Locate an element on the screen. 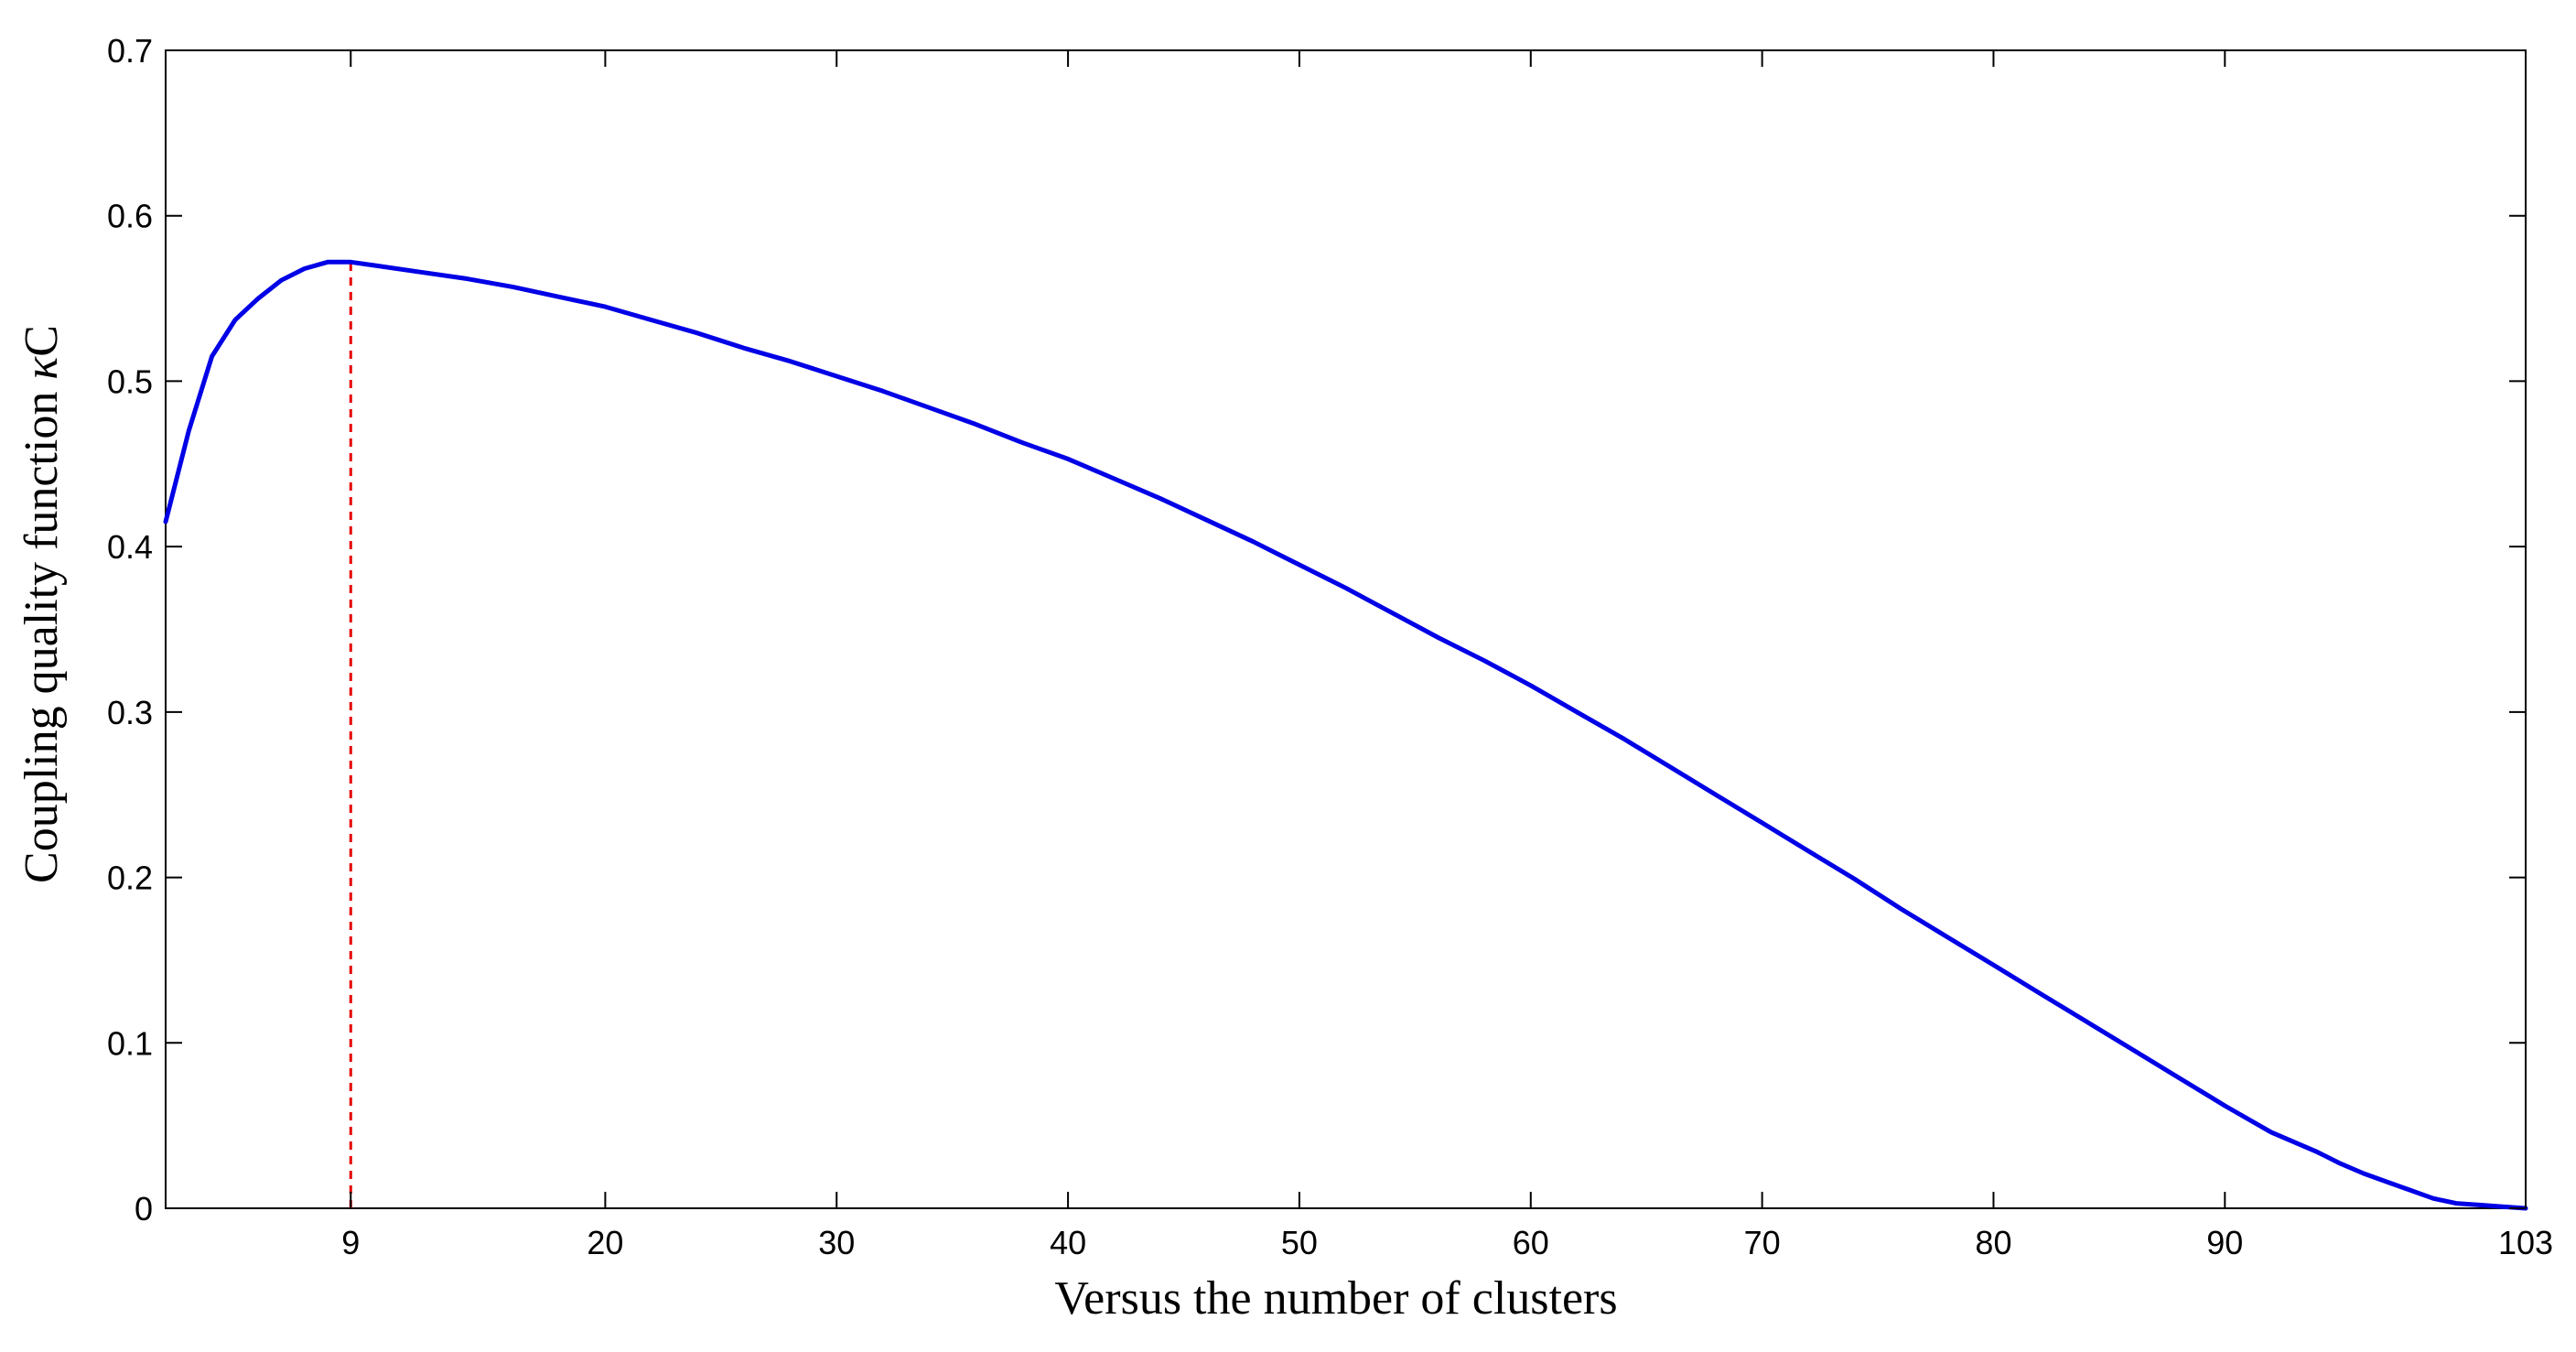  y-axis-title-suffix: C is located at coordinates (42, 341).